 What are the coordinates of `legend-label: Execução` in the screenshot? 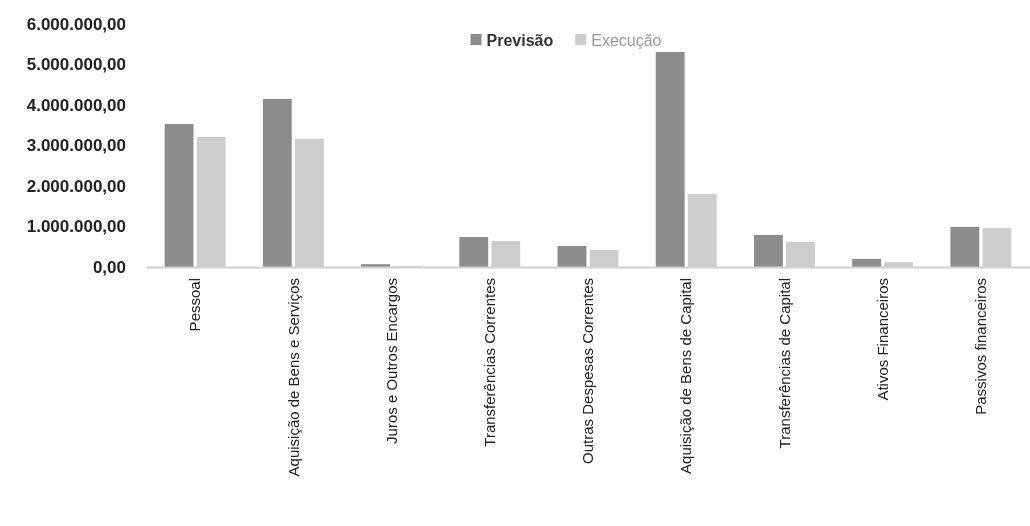 It's located at (626, 40).